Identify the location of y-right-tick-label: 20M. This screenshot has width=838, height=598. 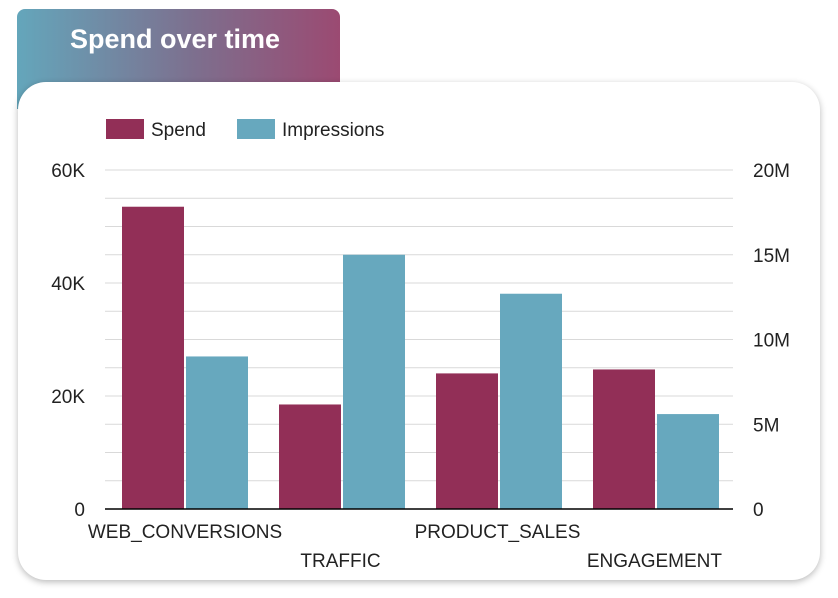
(771, 171).